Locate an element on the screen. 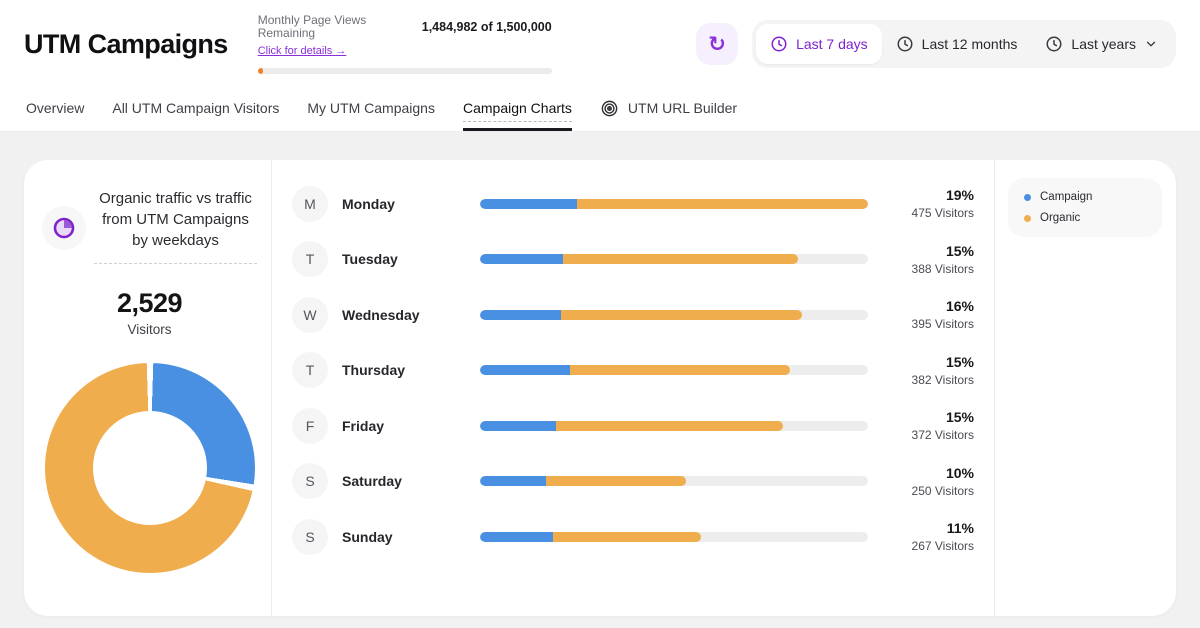 The image size is (1200, 628). tab-label: All UTM Campaign Visitors is located at coordinates (196, 108).